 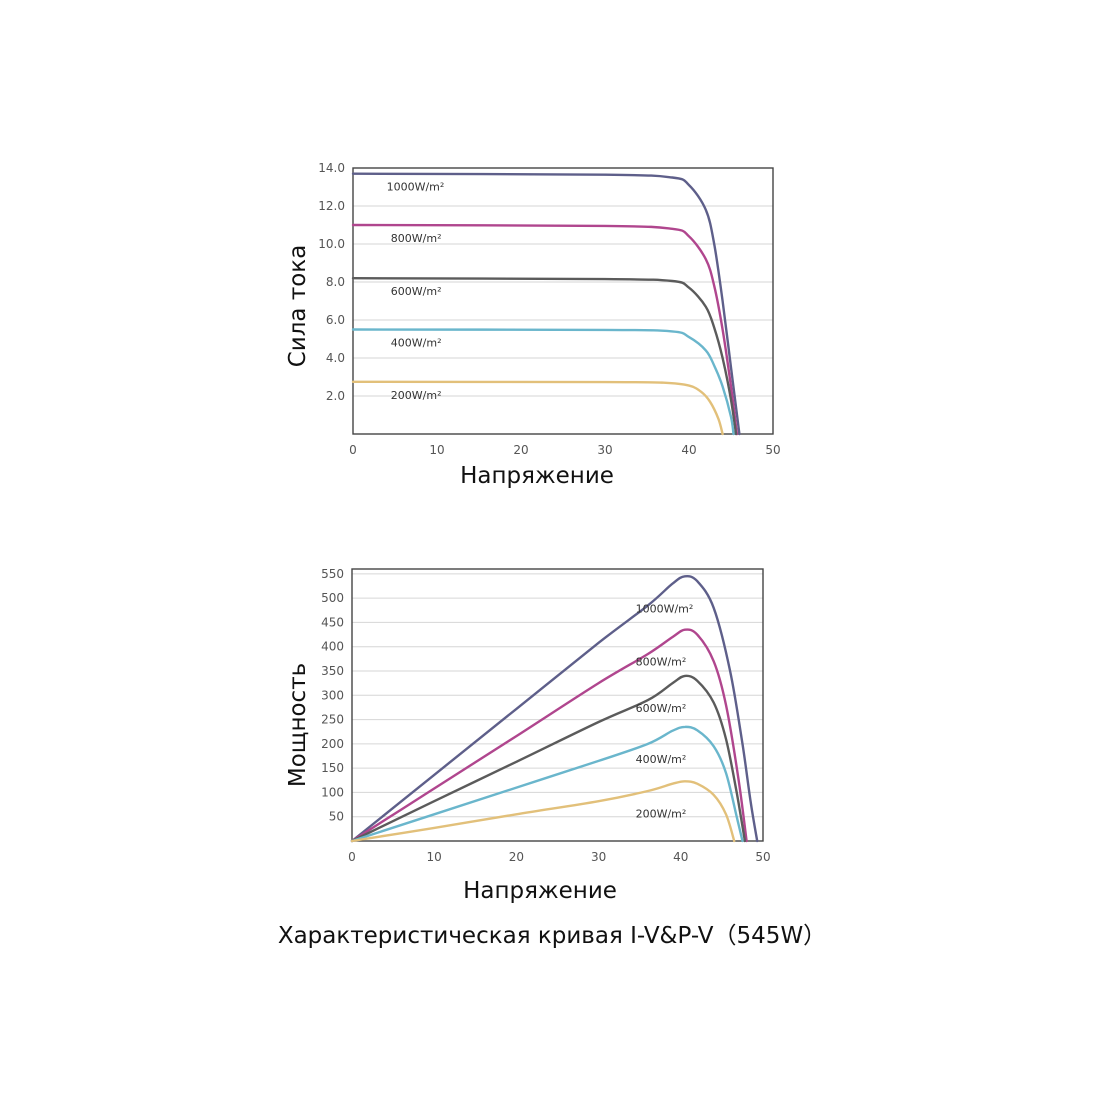 I want to click on iv-x-tick-label: 50, so click(x=772, y=450).